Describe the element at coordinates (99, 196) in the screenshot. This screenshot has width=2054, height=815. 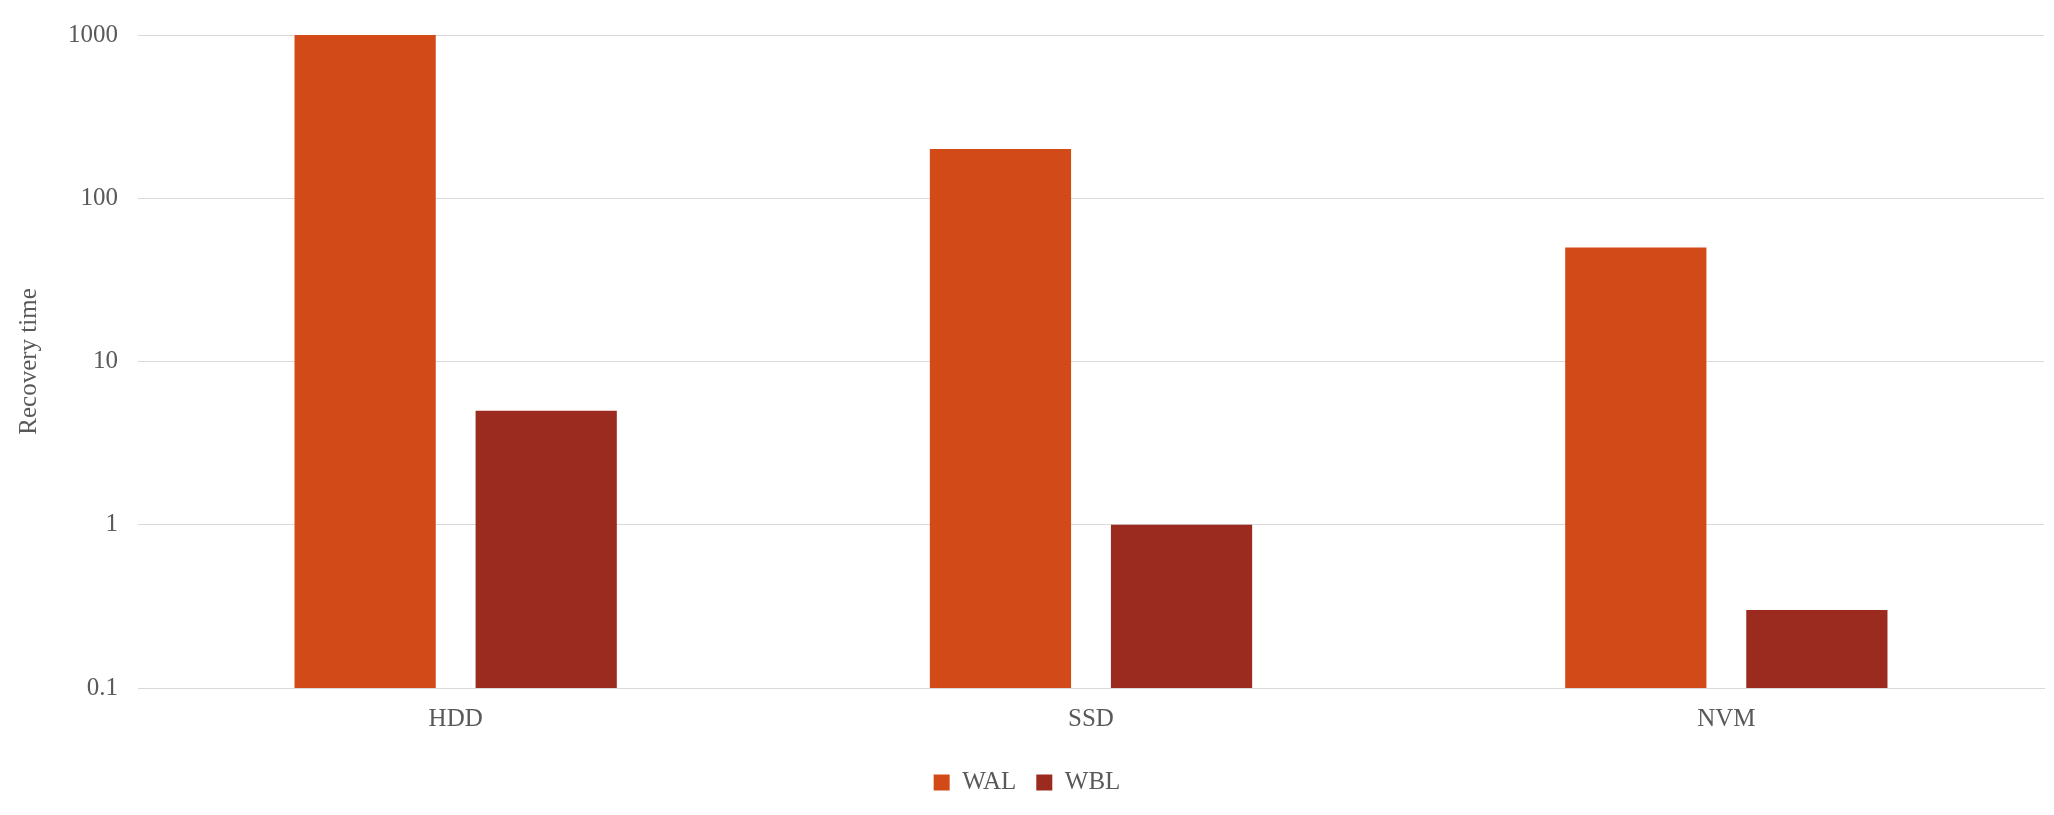
I see `y-tick-label: 100` at that location.